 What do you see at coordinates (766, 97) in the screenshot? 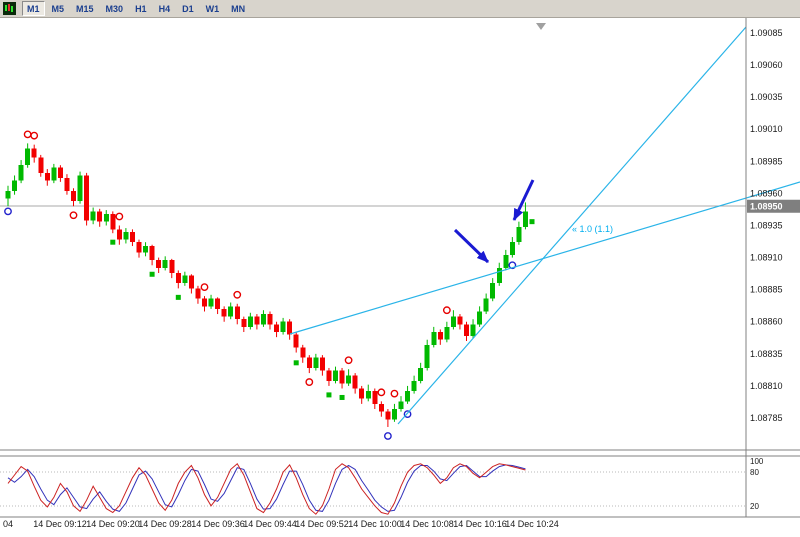
I see `price-axis-label: 1.09035` at bounding box center [766, 97].